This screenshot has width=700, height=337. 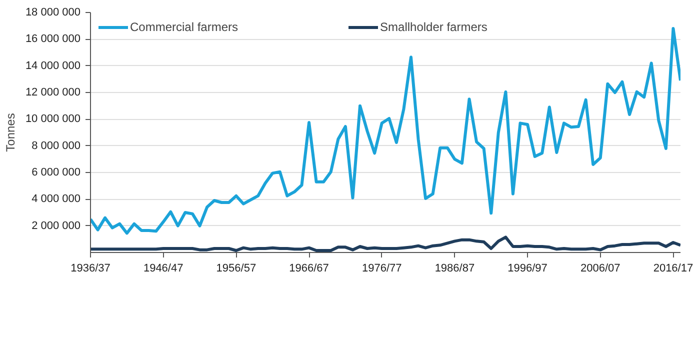 What do you see at coordinates (56, 146) in the screenshot?
I see `y-tick-label: 8 000 000` at bounding box center [56, 146].